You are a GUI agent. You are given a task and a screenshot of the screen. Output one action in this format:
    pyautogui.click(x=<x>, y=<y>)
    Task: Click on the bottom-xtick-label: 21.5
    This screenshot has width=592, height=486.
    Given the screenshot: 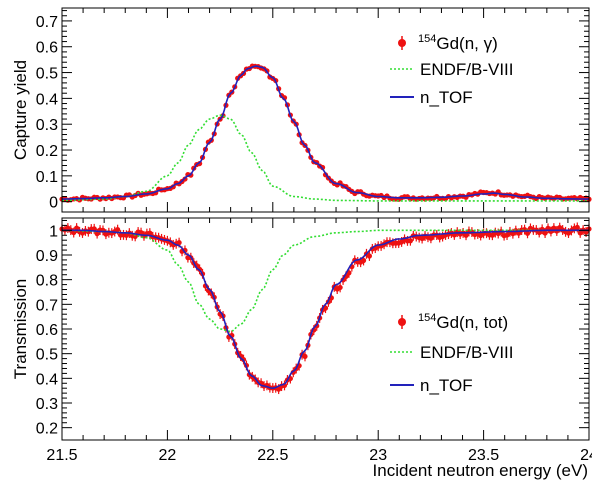 What is the action you would take?
    pyautogui.click(x=61, y=455)
    